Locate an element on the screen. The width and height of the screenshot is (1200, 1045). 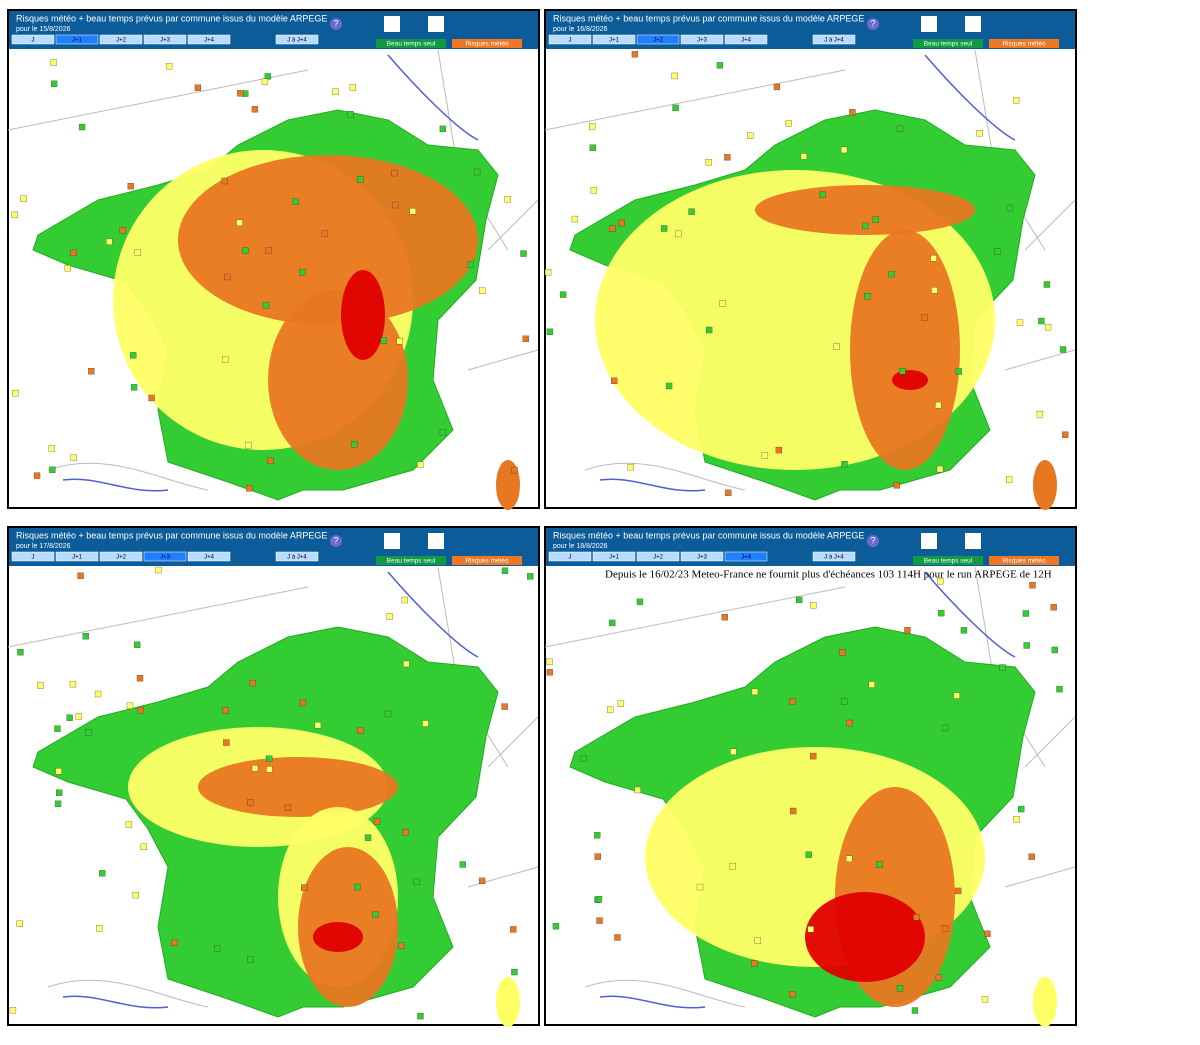
header-date: pour le 18/8/2026 is located at coordinates (580, 546).